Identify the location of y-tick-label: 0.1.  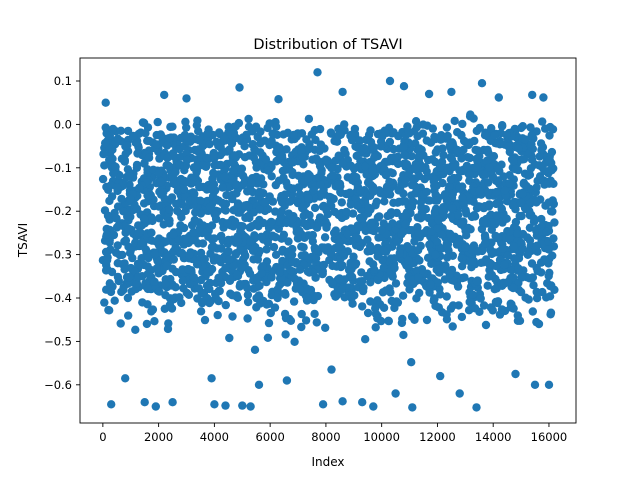
(63, 81).